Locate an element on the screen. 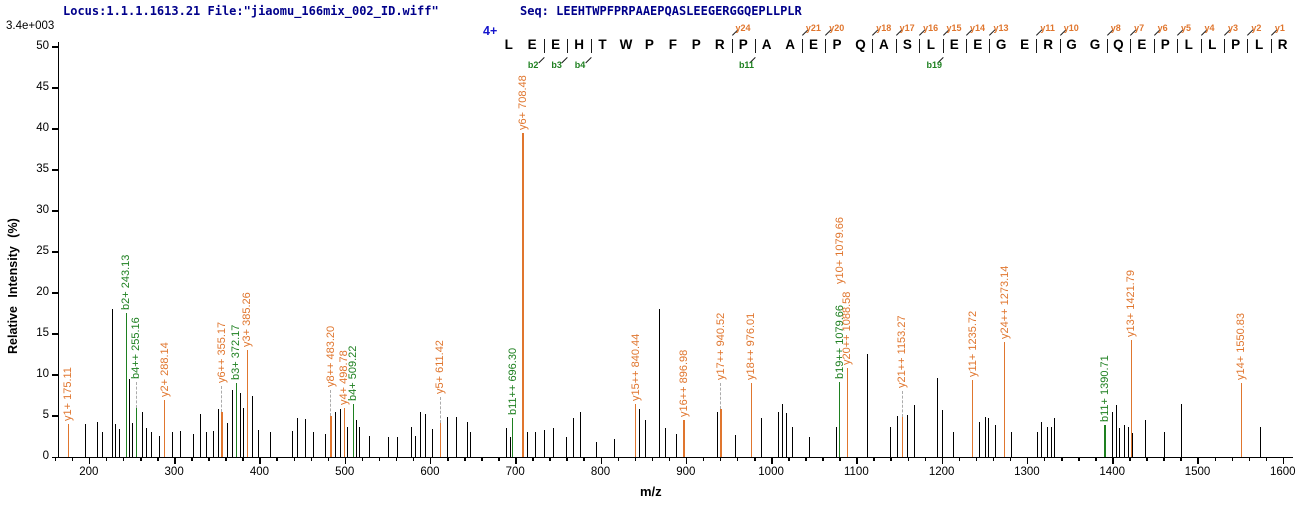  sequence-residue: Q is located at coordinates (1118, 44).